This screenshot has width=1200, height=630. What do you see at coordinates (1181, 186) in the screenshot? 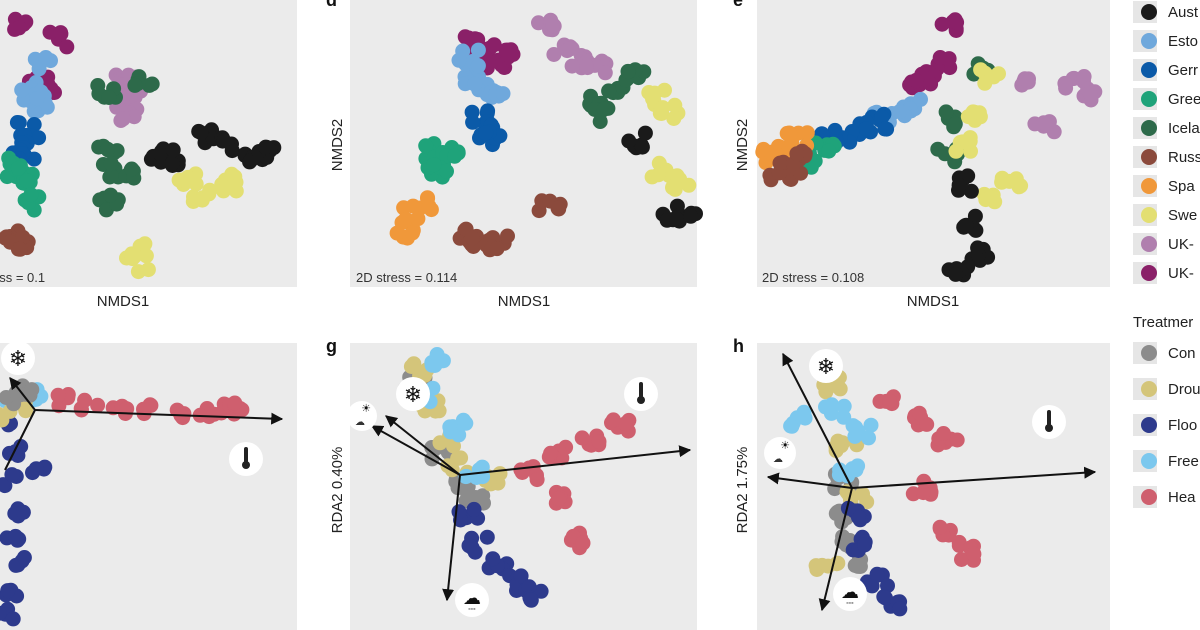
I see `legend-label: Spa` at bounding box center [1181, 186].